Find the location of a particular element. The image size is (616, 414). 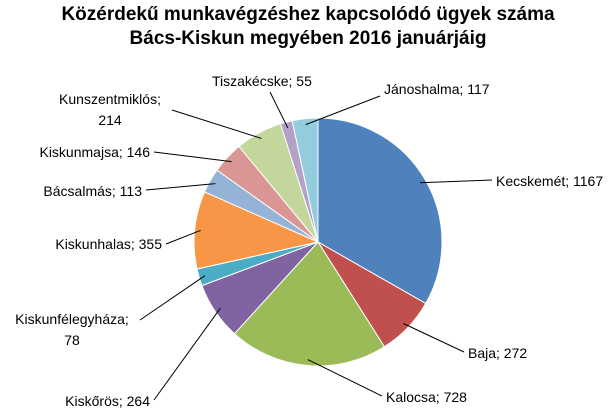

data-label: Tiszakécske; 55 is located at coordinates (262, 81).